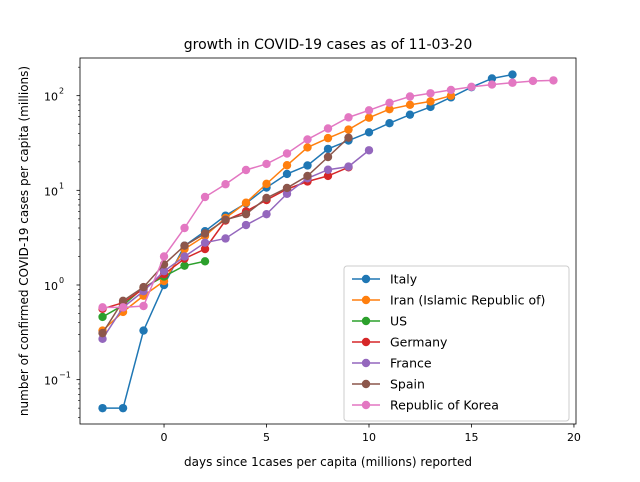 The width and height of the screenshot is (640, 482). What do you see at coordinates (388, 384) in the screenshot?
I see `legend-entry: Spain` at bounding box center [388, 384].